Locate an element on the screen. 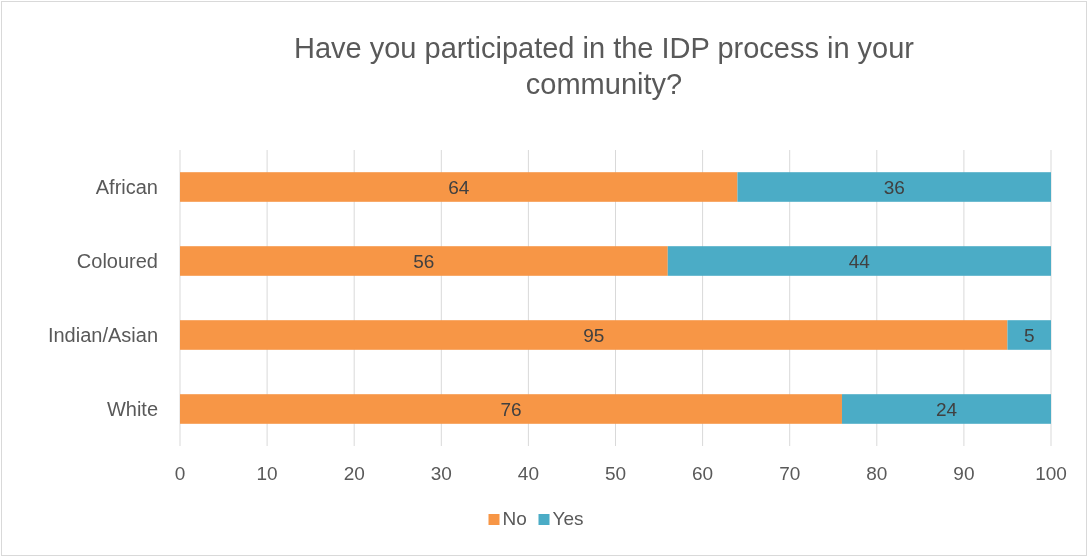 The height and width of the screenshot is (557, 1088). data-label: 95 is located at coordinates (594, 335).